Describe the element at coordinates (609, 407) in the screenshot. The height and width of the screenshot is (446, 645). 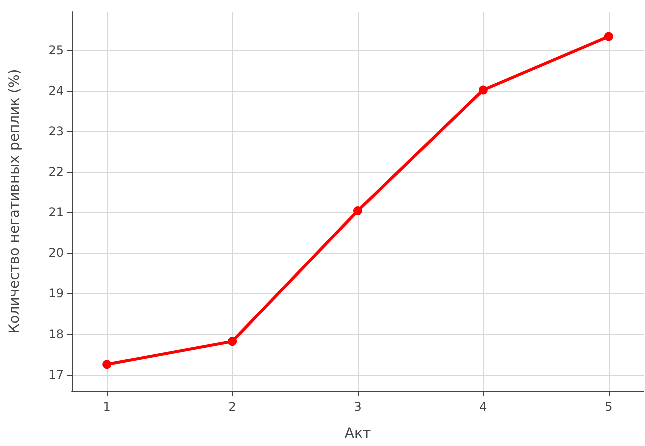
I see `x-tick-label: 5` at that location.